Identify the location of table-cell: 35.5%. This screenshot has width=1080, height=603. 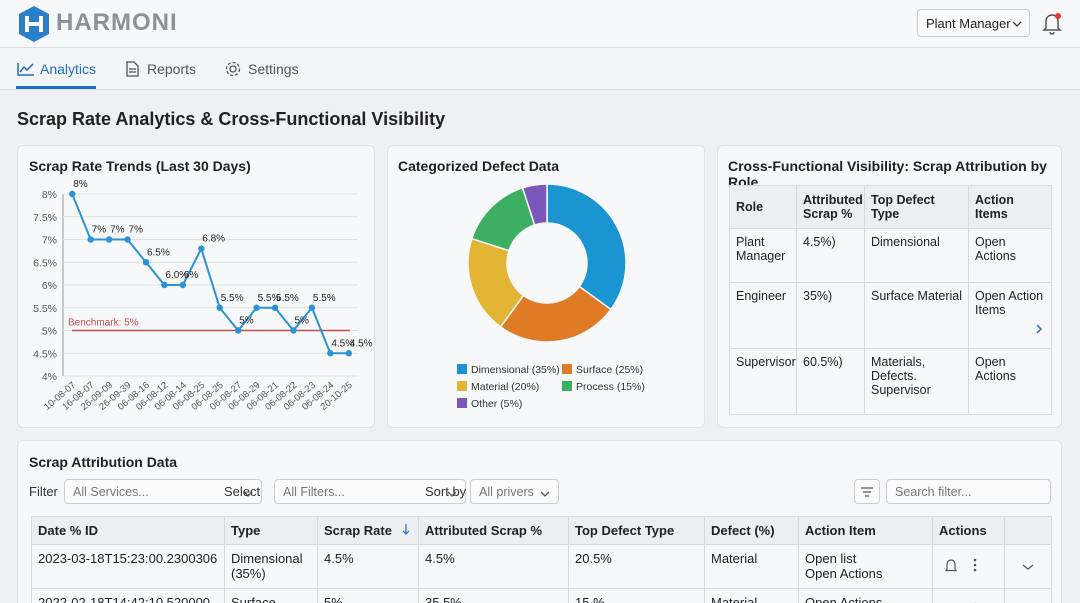
(493, 595).